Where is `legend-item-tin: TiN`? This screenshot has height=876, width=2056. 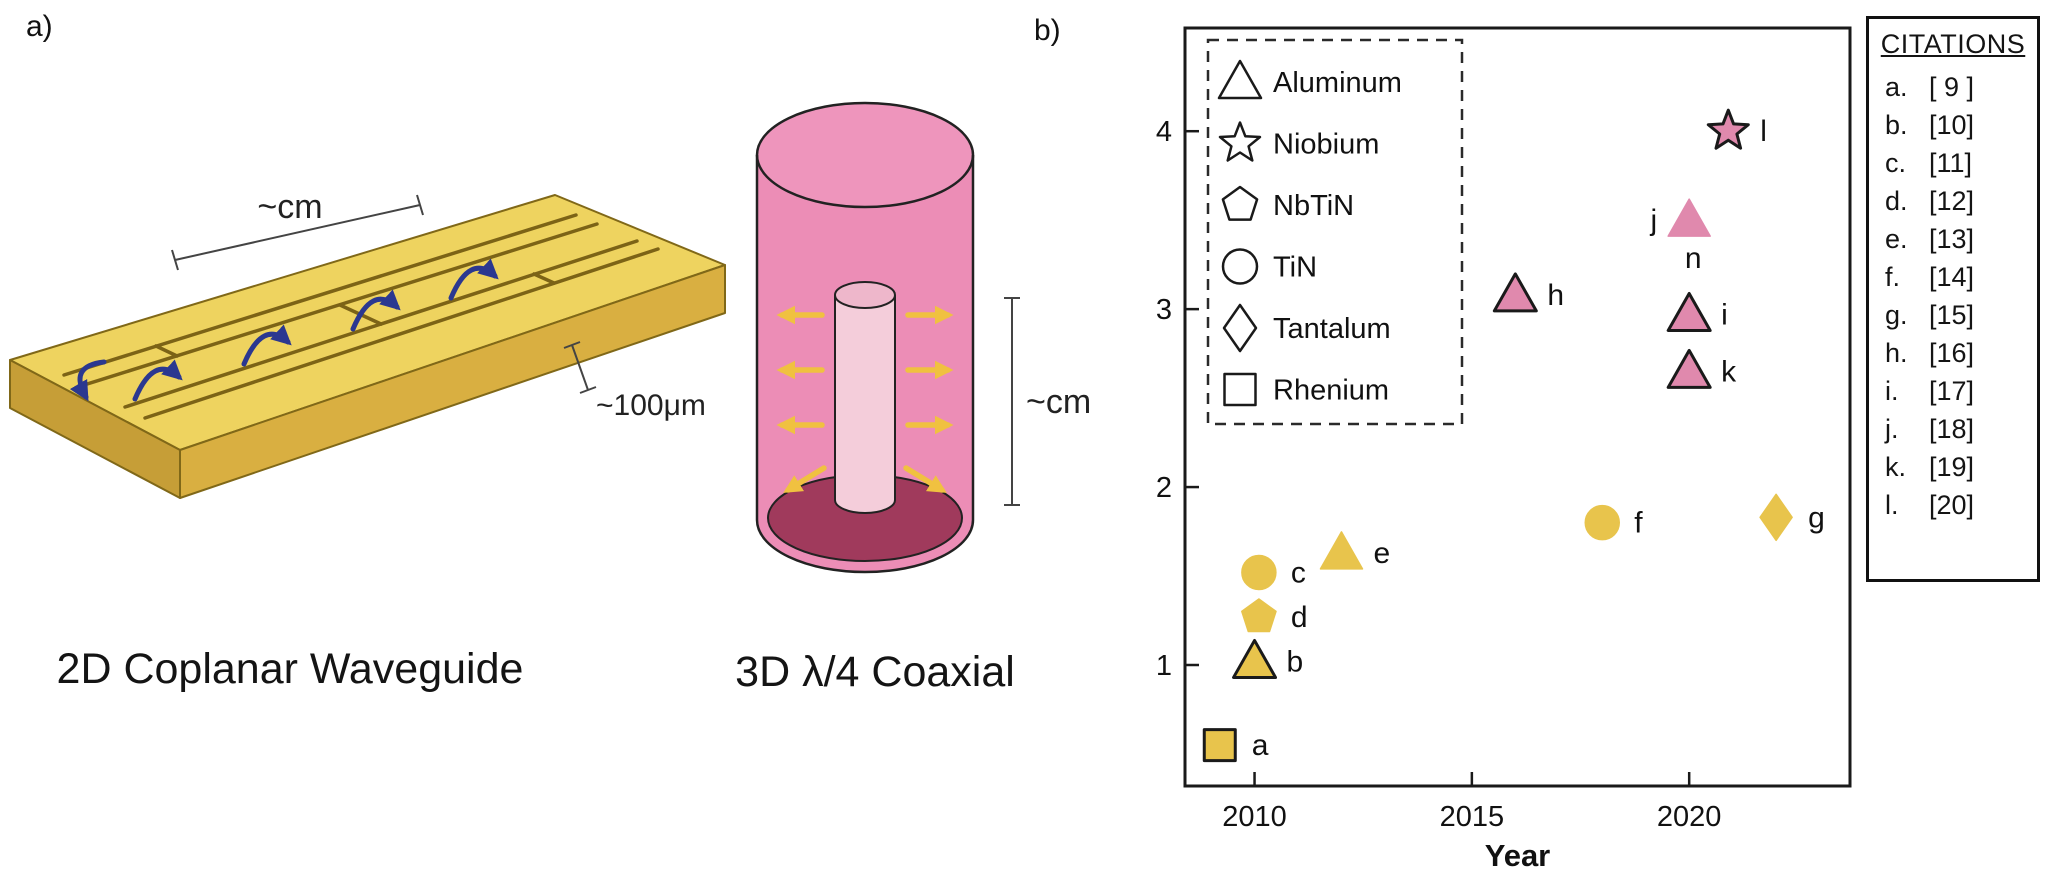
legend-item-tin: TiN is located at coordinates (1269, 266).